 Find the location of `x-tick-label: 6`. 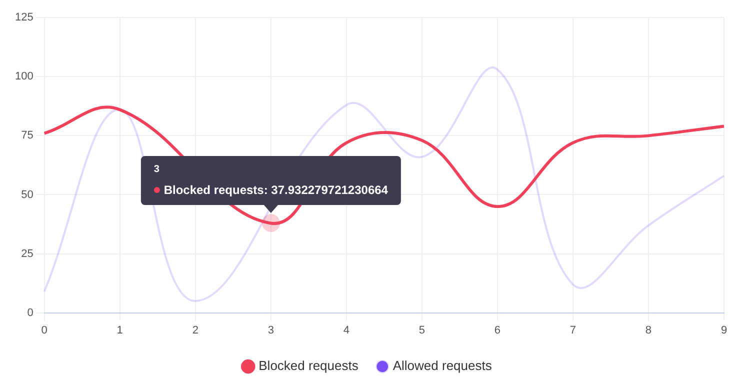

x-tick-label: 6 is located at coordinates (497, 330).